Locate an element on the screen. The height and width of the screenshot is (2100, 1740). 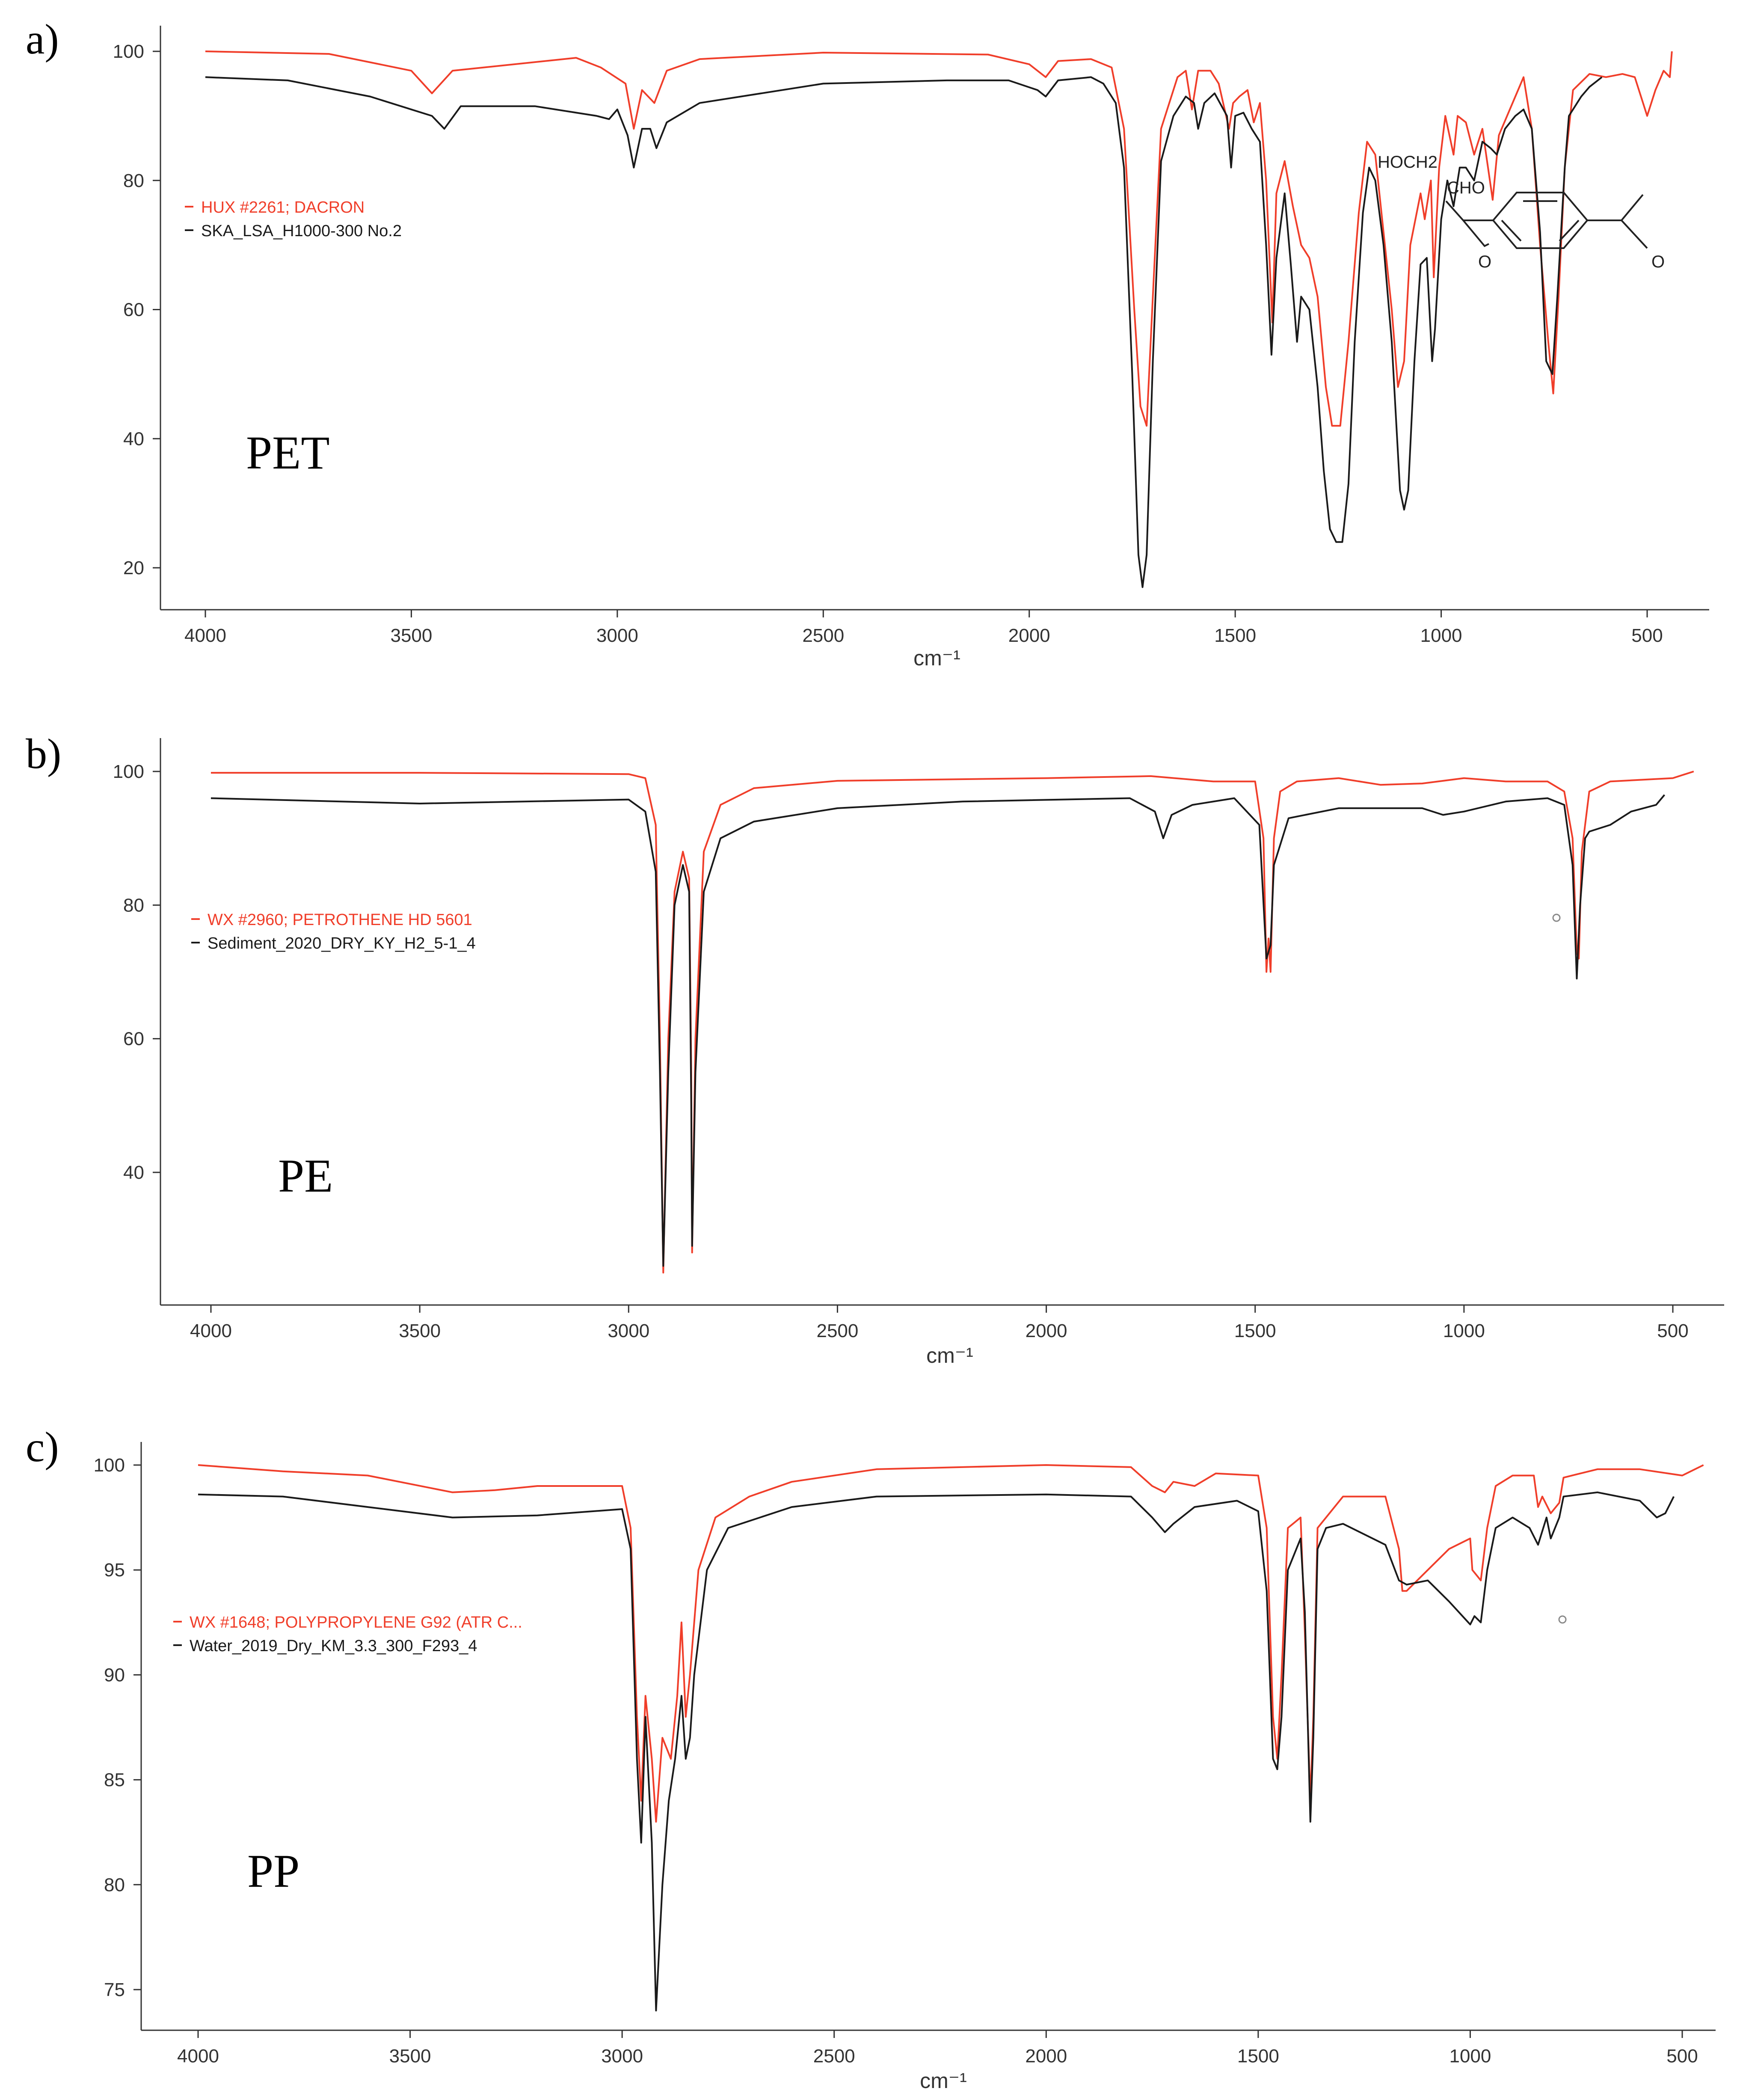
panel-c-y-tick-label: 85 is located at coordinates (114, 1780).